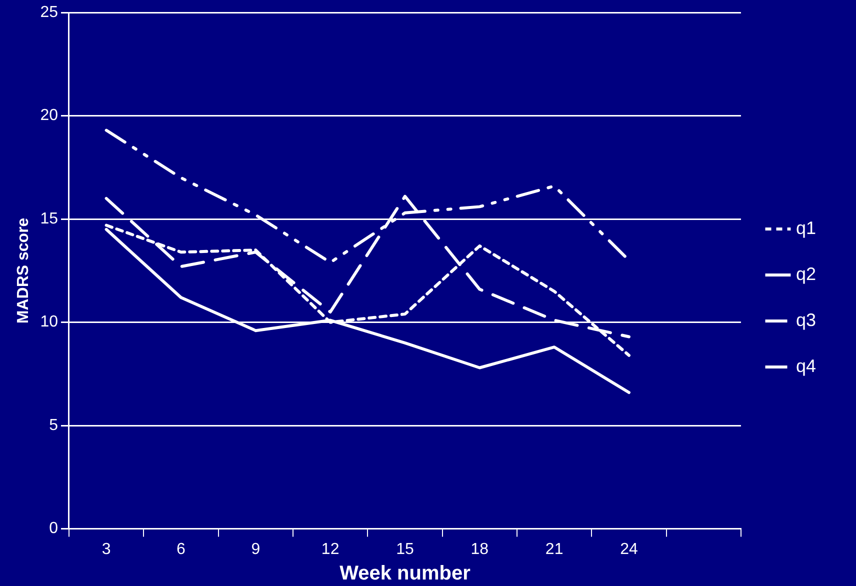 The image size is (856, 586). Describe the element at coordinates (106, 549) in the screenshot. I see `x-tick-label: 3` at that location.